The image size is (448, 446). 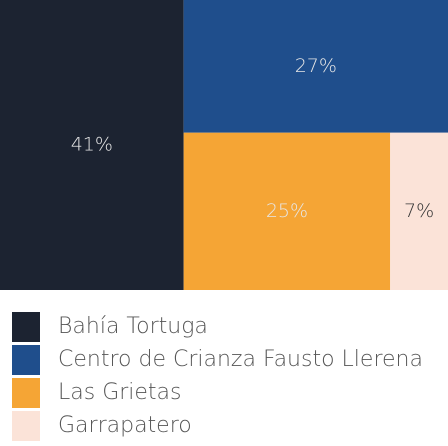 I want to click on value-label: 41%, so click(x=92, y=145).